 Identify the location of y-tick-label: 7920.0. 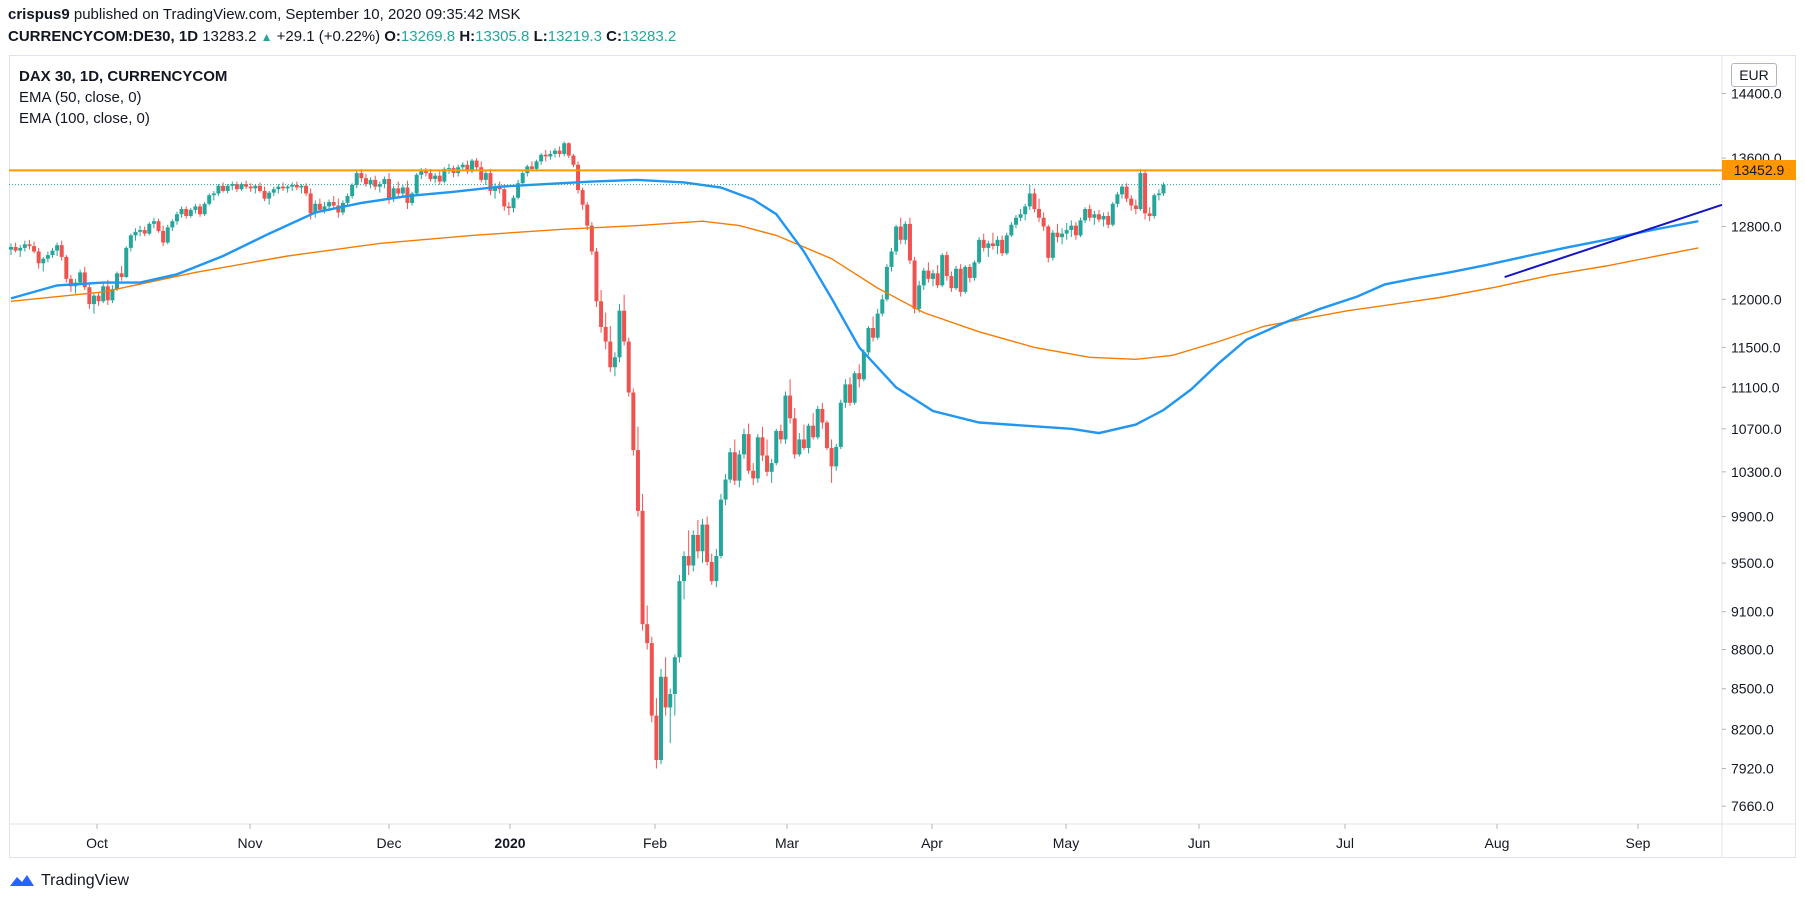
(1752, 768).